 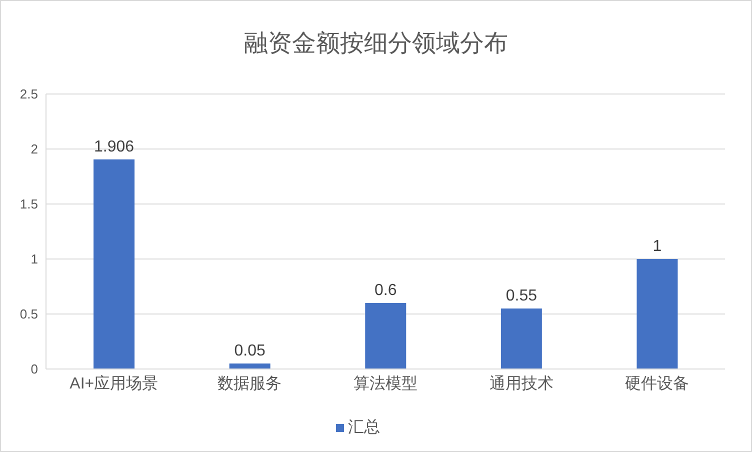 What do you see at coordinates (29, 204) in the screenshot?
I see `y-tick-label: 1.5` at bounding box center [29, 204].